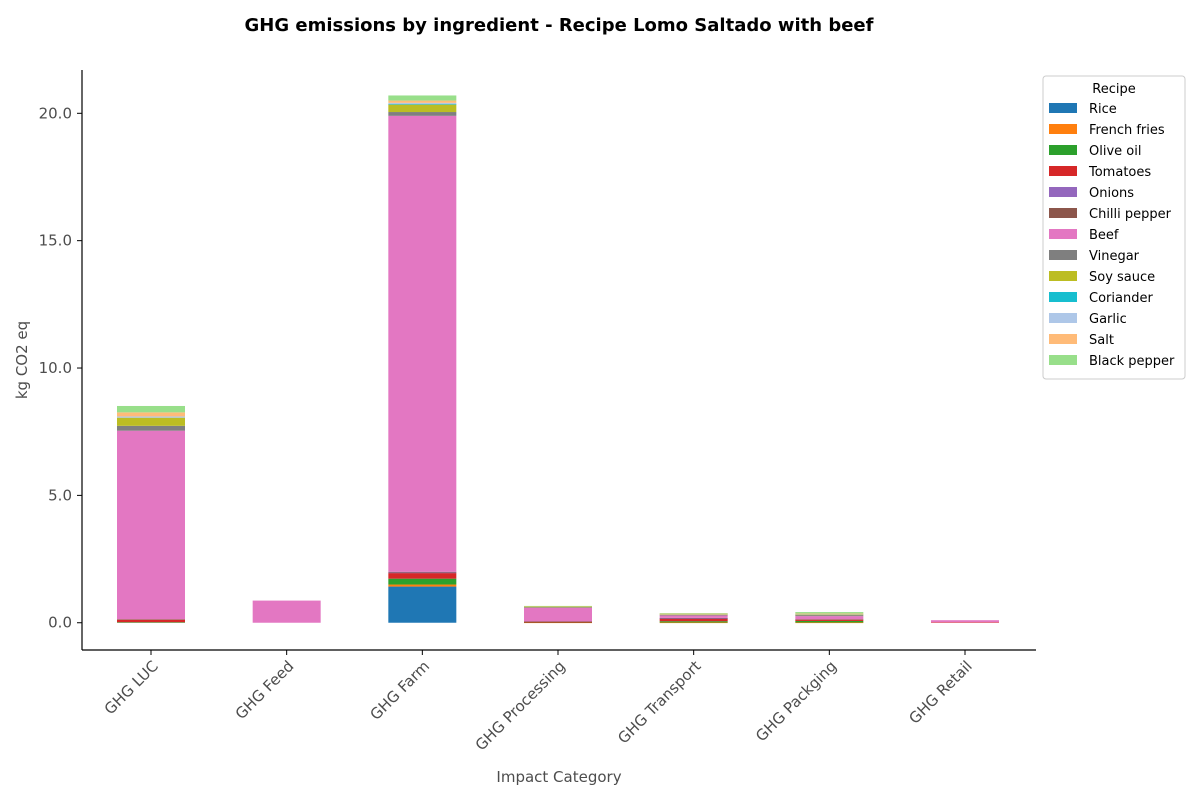  What do you see at coordinates (940, 692) in the screenshot?
I see `x-tick-label: GHG Retail` at bounding box center [940, 692].